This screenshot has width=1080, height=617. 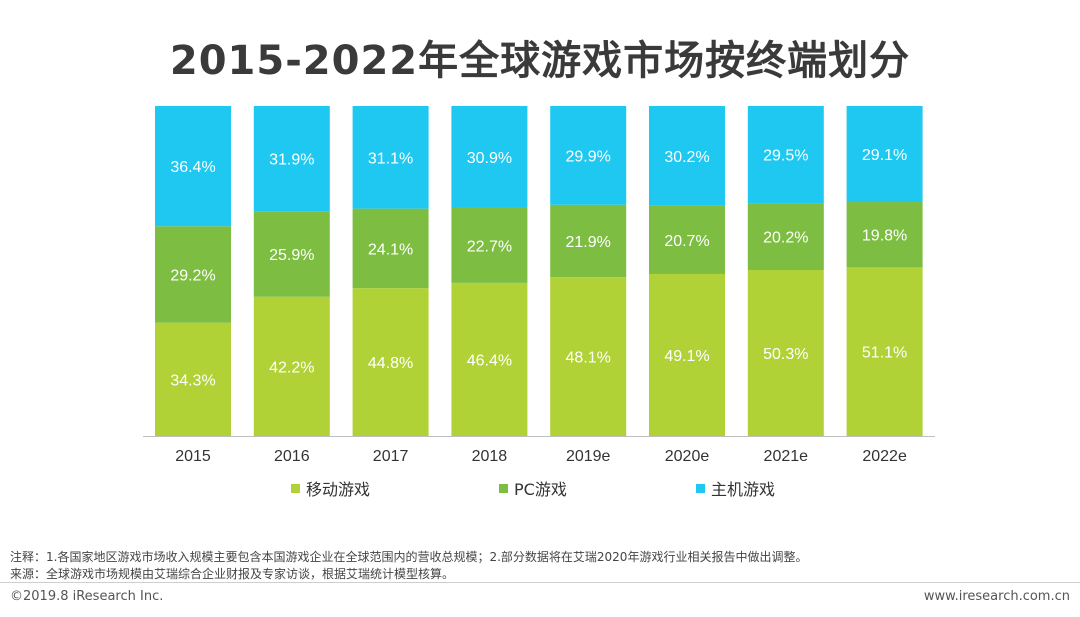 I want to click on data-label-2022e-1: 19.8%, so click(x=884, y=236).